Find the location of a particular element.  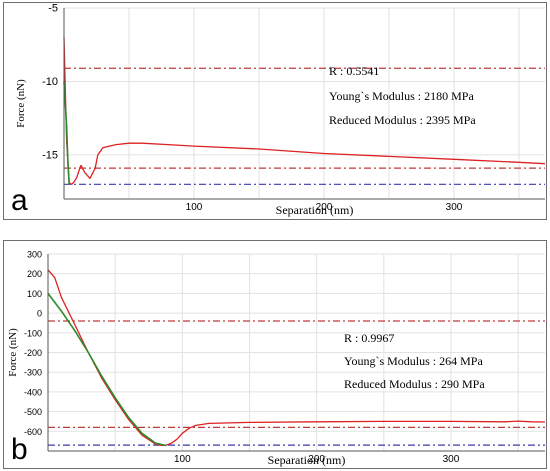

chart-b-y-tick-label: -200 is located at coordinates (33, 353).